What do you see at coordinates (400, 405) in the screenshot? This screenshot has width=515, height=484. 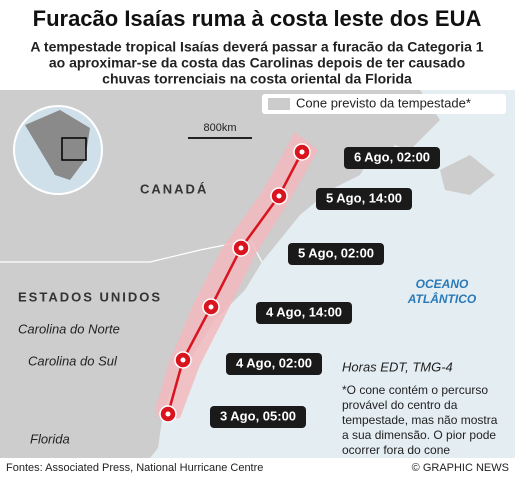 I see `note-line: provável do centro da` at bounding box center [400, 405].